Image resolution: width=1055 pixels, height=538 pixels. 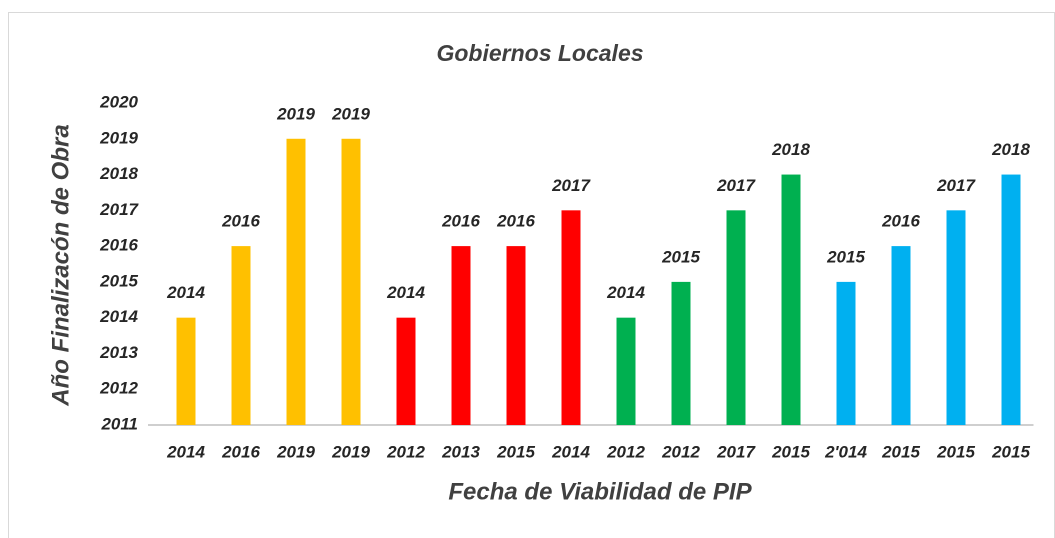 What do you see at coordinates (119, 209) in the screenshot?
I see `y-tick-label: 2017` at bounding box center [119, 209].